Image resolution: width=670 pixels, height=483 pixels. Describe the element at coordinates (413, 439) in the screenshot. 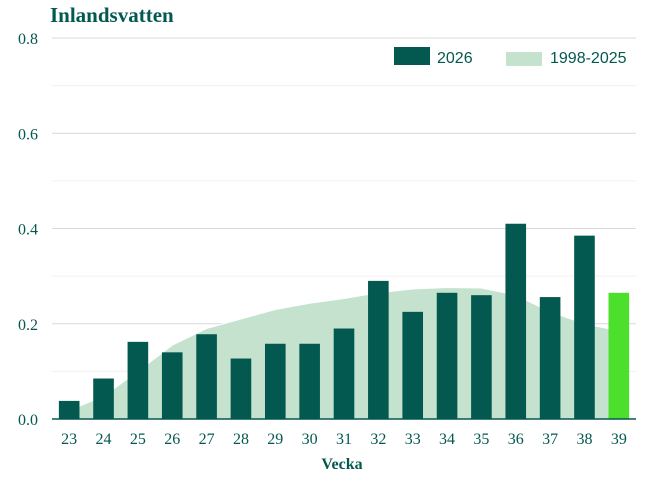

I see `x-tick-label: 33` at that location.